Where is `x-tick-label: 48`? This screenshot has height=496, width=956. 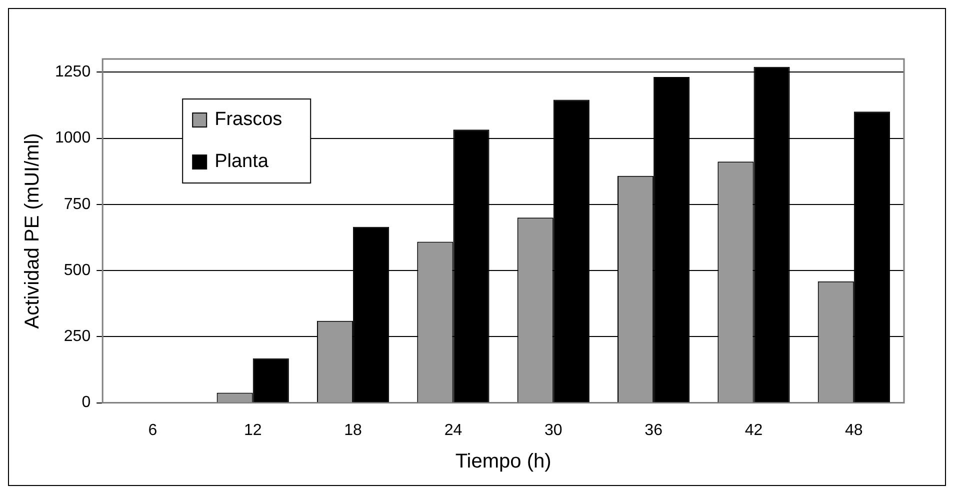 x-tick-label: 48 is located at coordinates (854, 430).